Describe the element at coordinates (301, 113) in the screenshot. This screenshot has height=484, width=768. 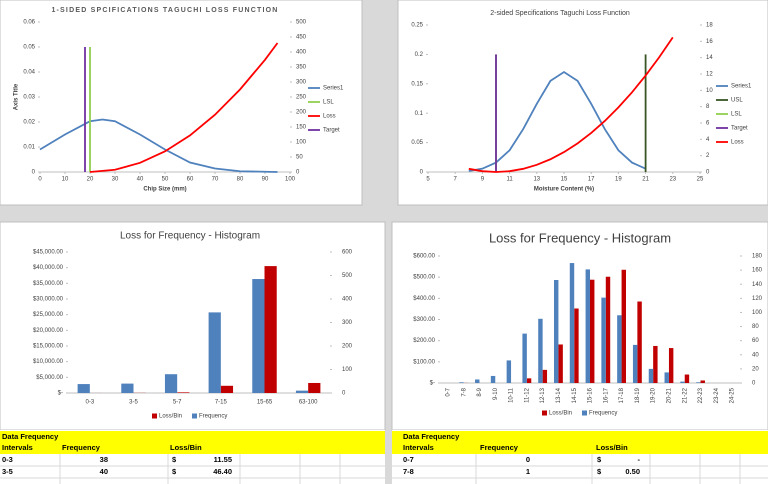
I see `y2-tick-label: 200` at that location.